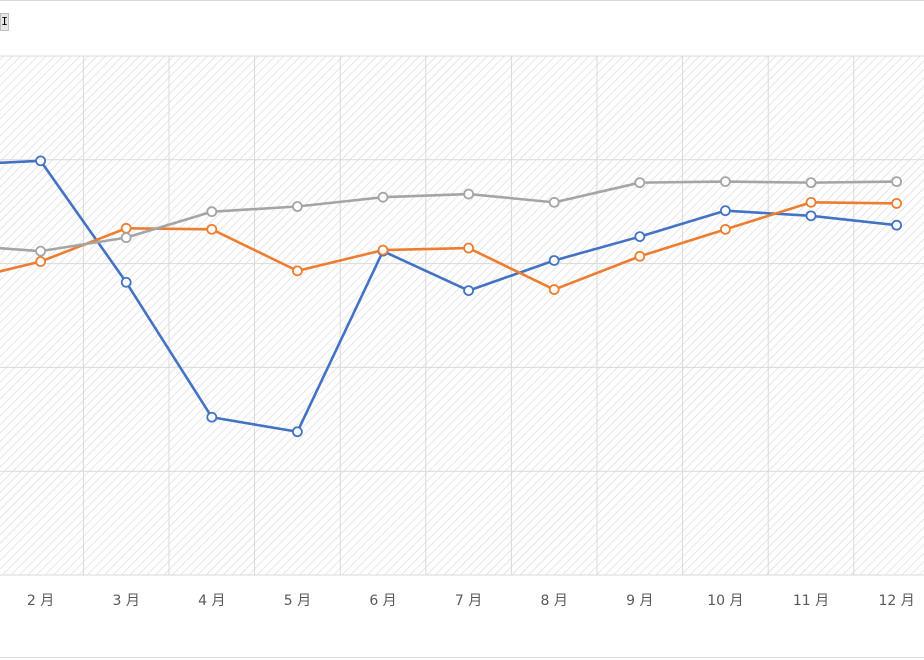  Describe the element at coordinates (468, 601) in the screenshot. I see `x-tick-label: 7 月` at that location.